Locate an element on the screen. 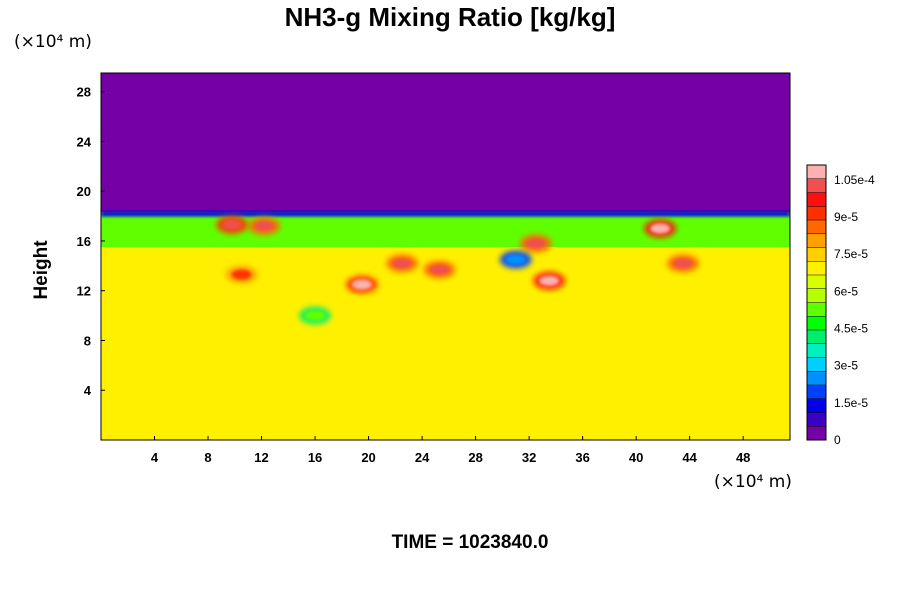  y-tick-label-28: 28 is located at coordinates (84, 92).